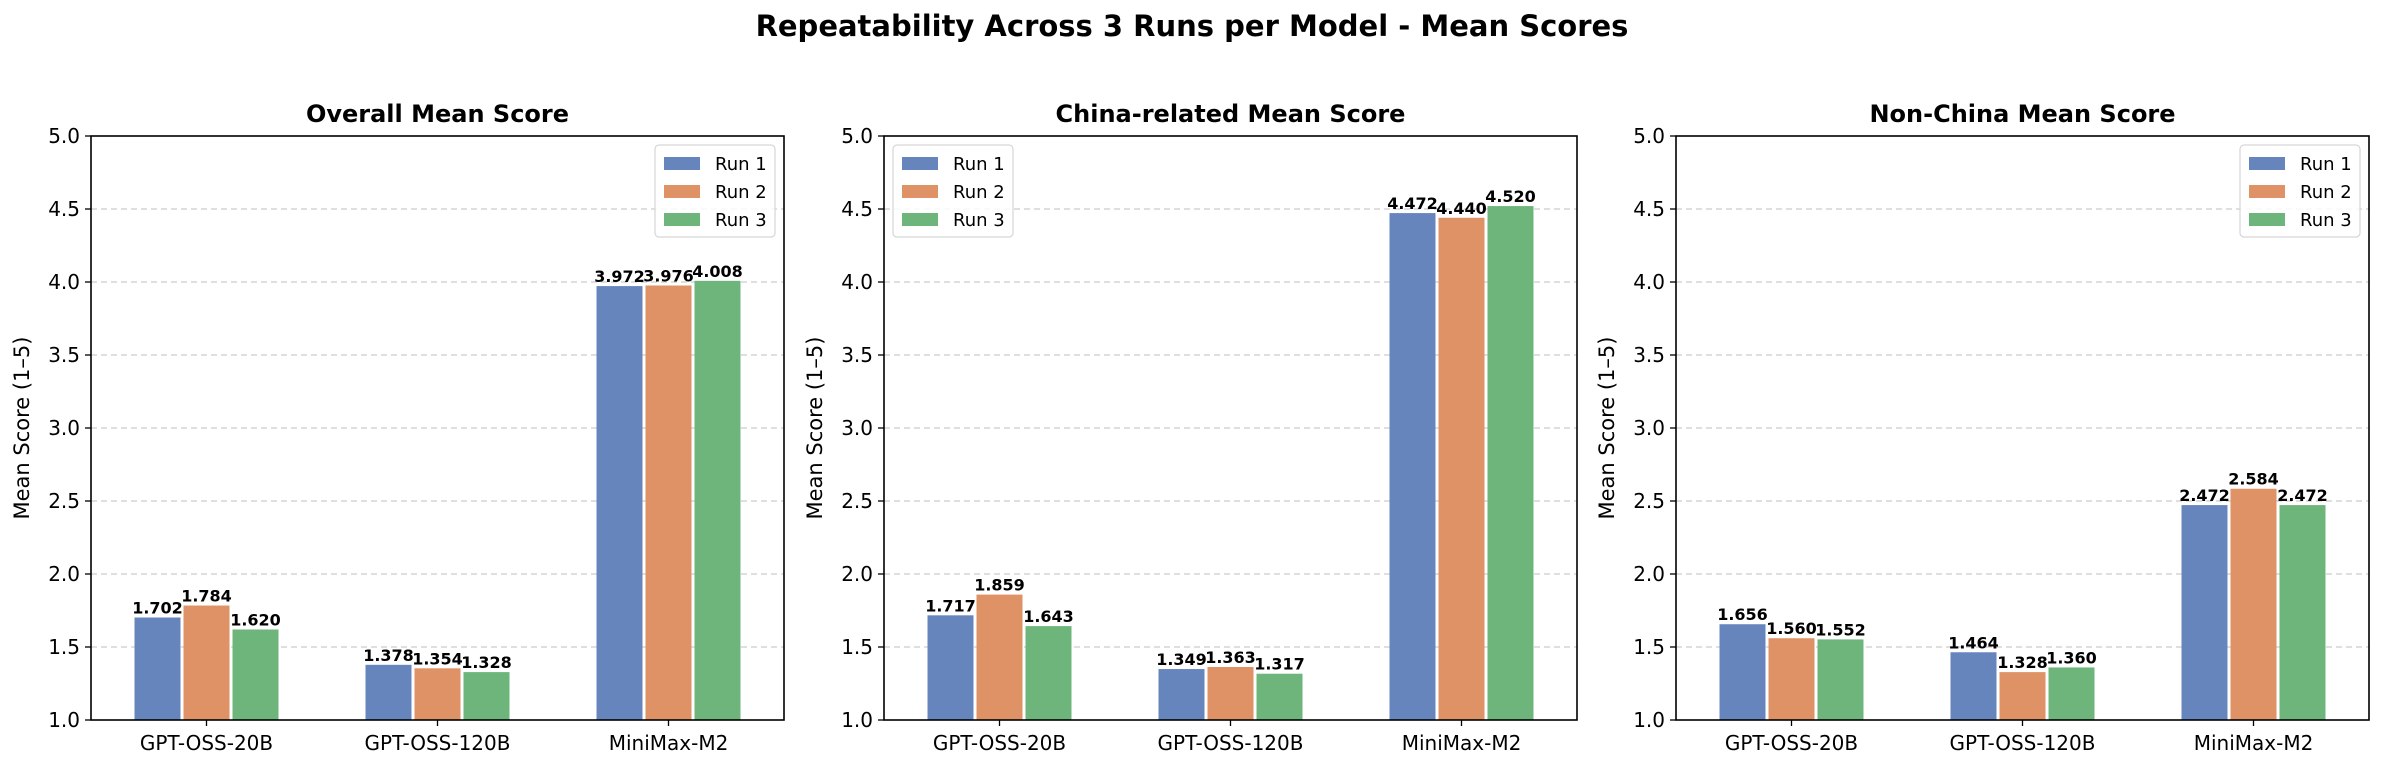  Describe the element at coordinates (1279, 664) in the screenshot. I see `data-label: 1.317` at that location.